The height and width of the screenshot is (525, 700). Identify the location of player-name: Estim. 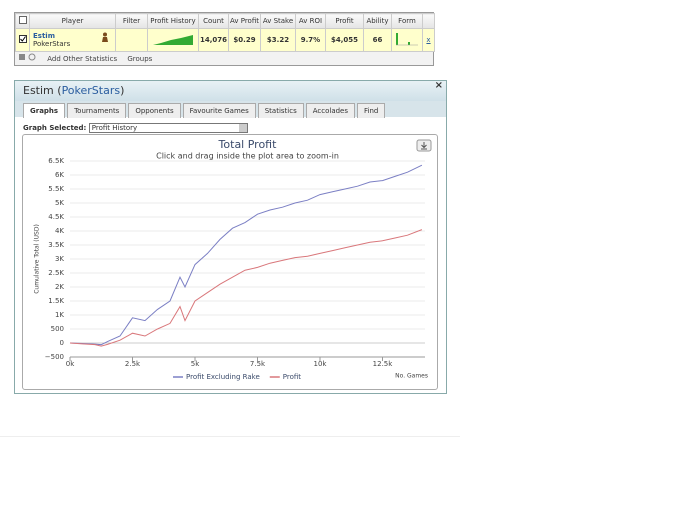
(44, 36).